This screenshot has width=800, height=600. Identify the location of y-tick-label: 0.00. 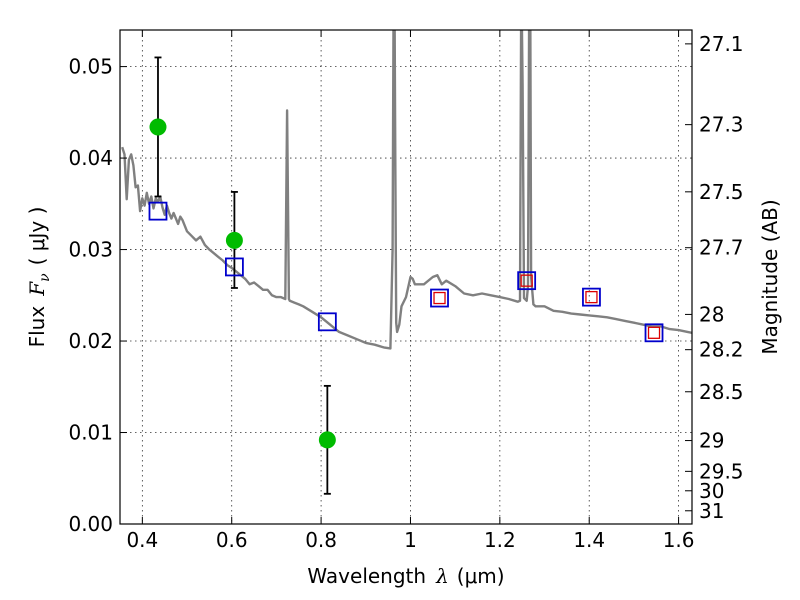
(90, 524).